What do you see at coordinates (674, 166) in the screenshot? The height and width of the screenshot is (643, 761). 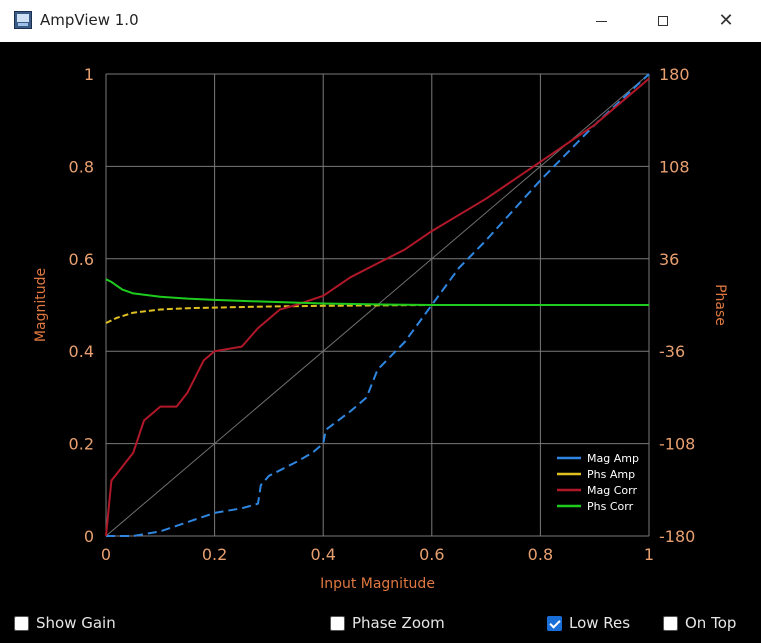 I see `y2-tick-label: 108` at bounding box center [674, 166].